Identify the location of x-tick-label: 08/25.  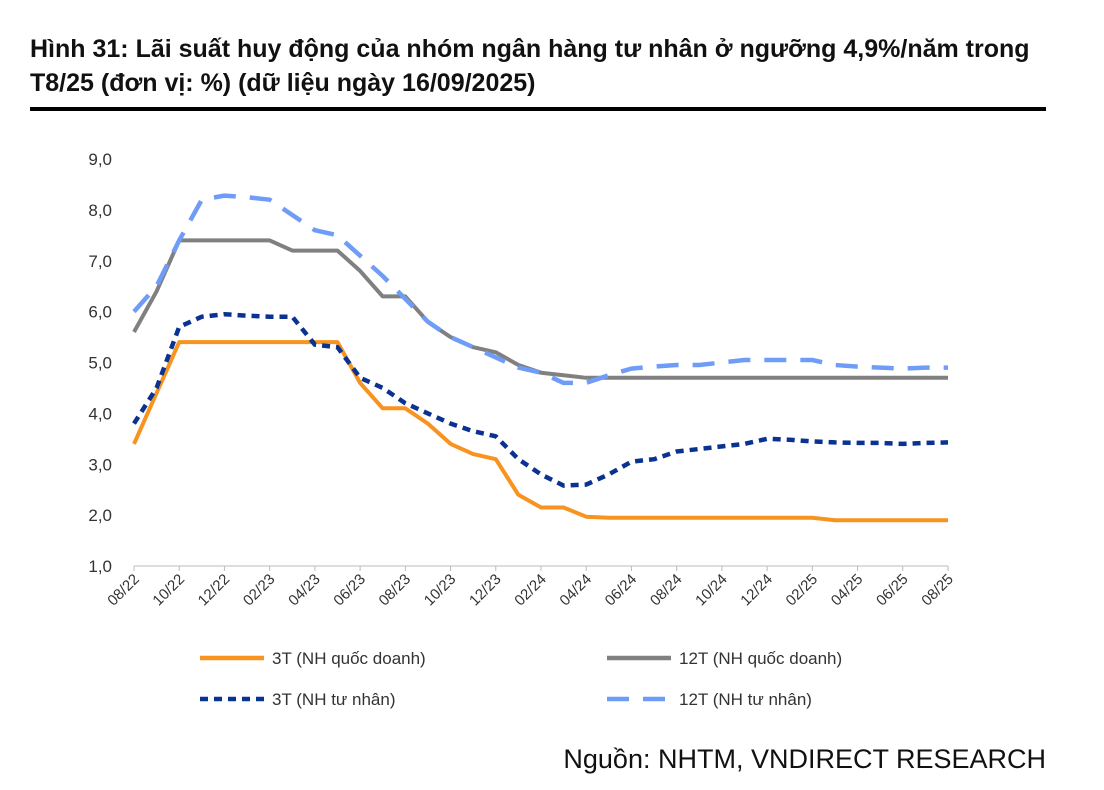
(937, 590).